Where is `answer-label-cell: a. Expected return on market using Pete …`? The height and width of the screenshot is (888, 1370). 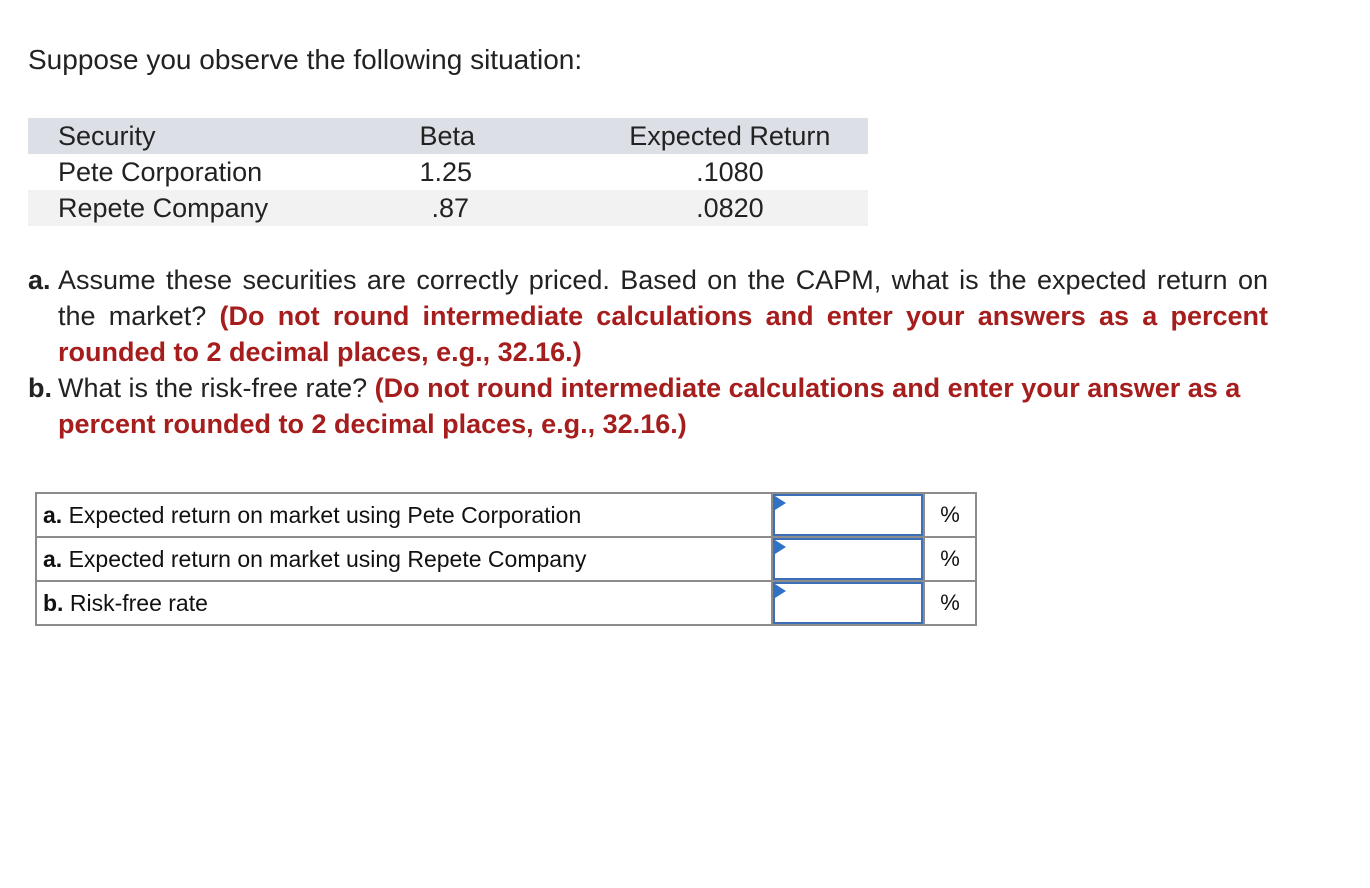
answer-label-cell: a. Expected return on market using Pete … is located at coordinates (404, 515).